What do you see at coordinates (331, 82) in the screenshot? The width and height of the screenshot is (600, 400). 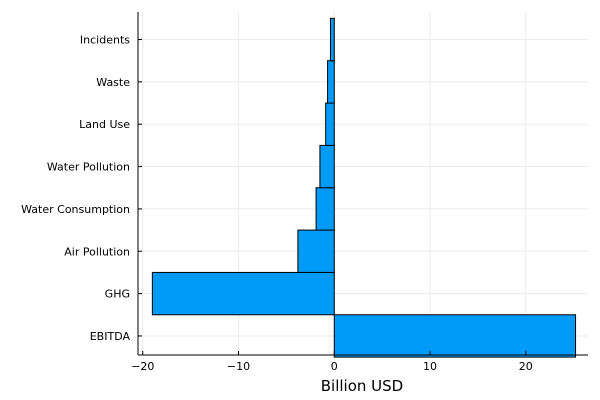 I see `bar-waste` at bounding box center [331, 82].